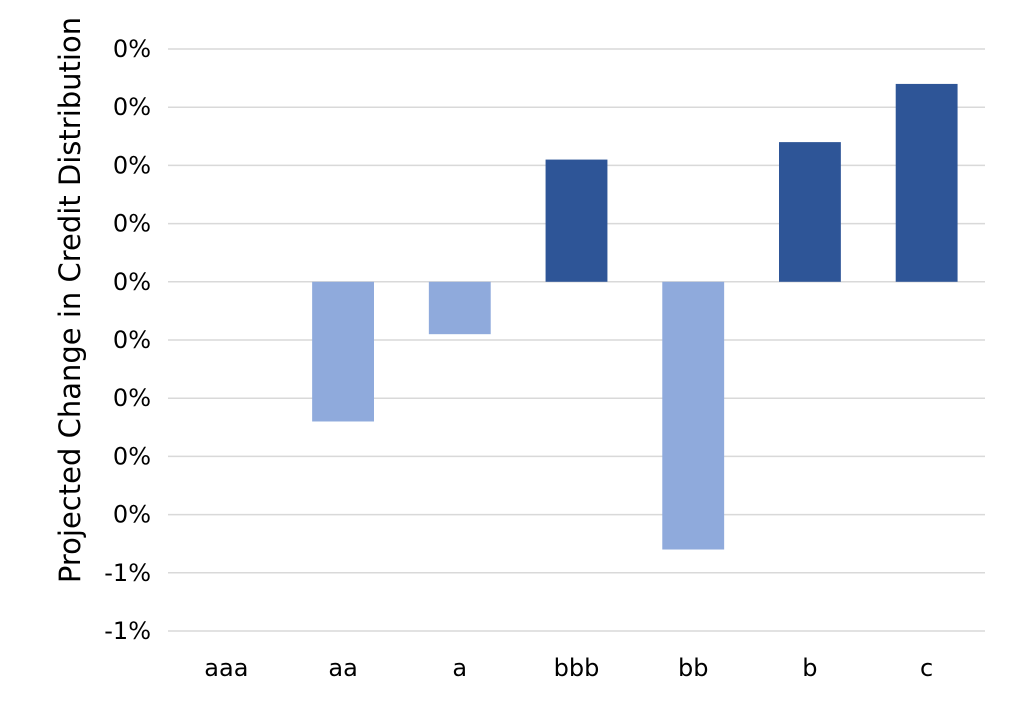 This screenshot has width=1024, height=712. What do you see at coordinates (459, 308) in the screenshot?
I see `bar-a` at bounding box center [459, 308].